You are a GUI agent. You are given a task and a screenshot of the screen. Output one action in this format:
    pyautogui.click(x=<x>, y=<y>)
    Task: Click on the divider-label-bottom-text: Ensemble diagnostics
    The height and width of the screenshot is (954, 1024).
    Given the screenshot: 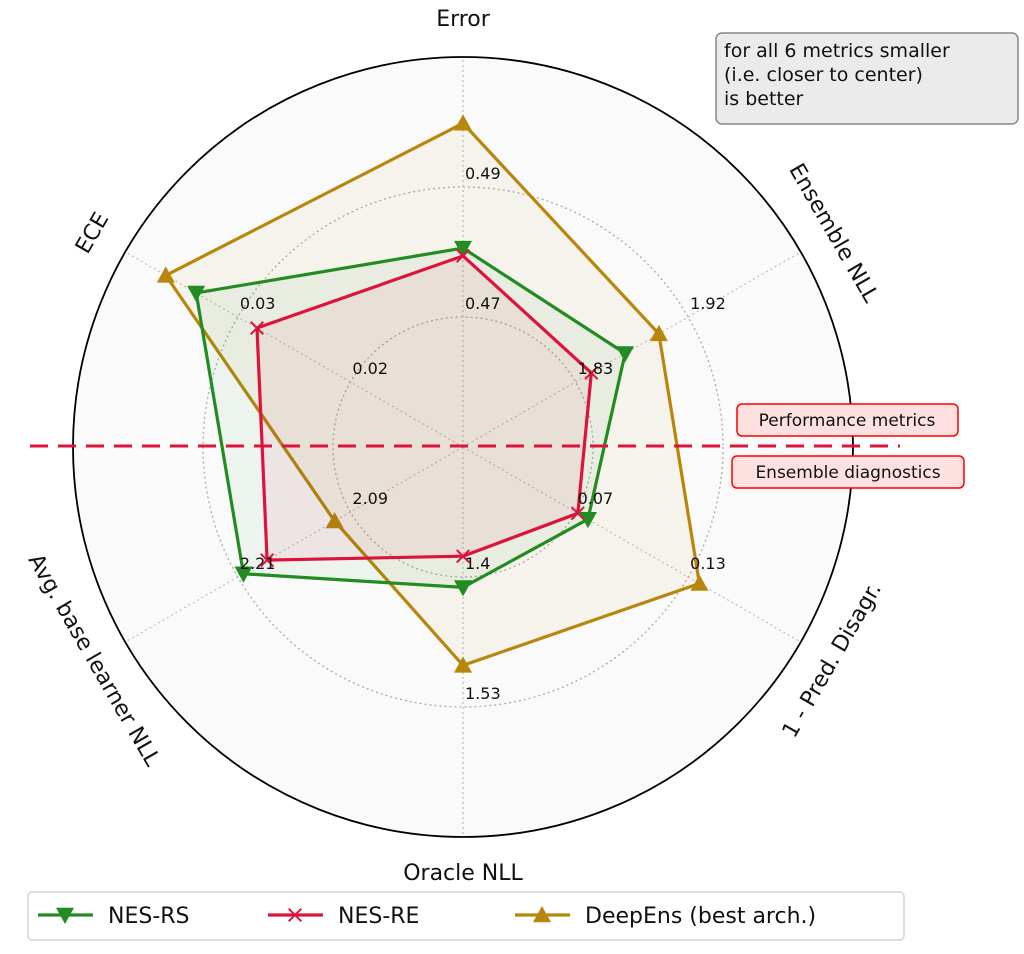 What is the action you would take?
    pyautogui.click(x=847, y=473)
    